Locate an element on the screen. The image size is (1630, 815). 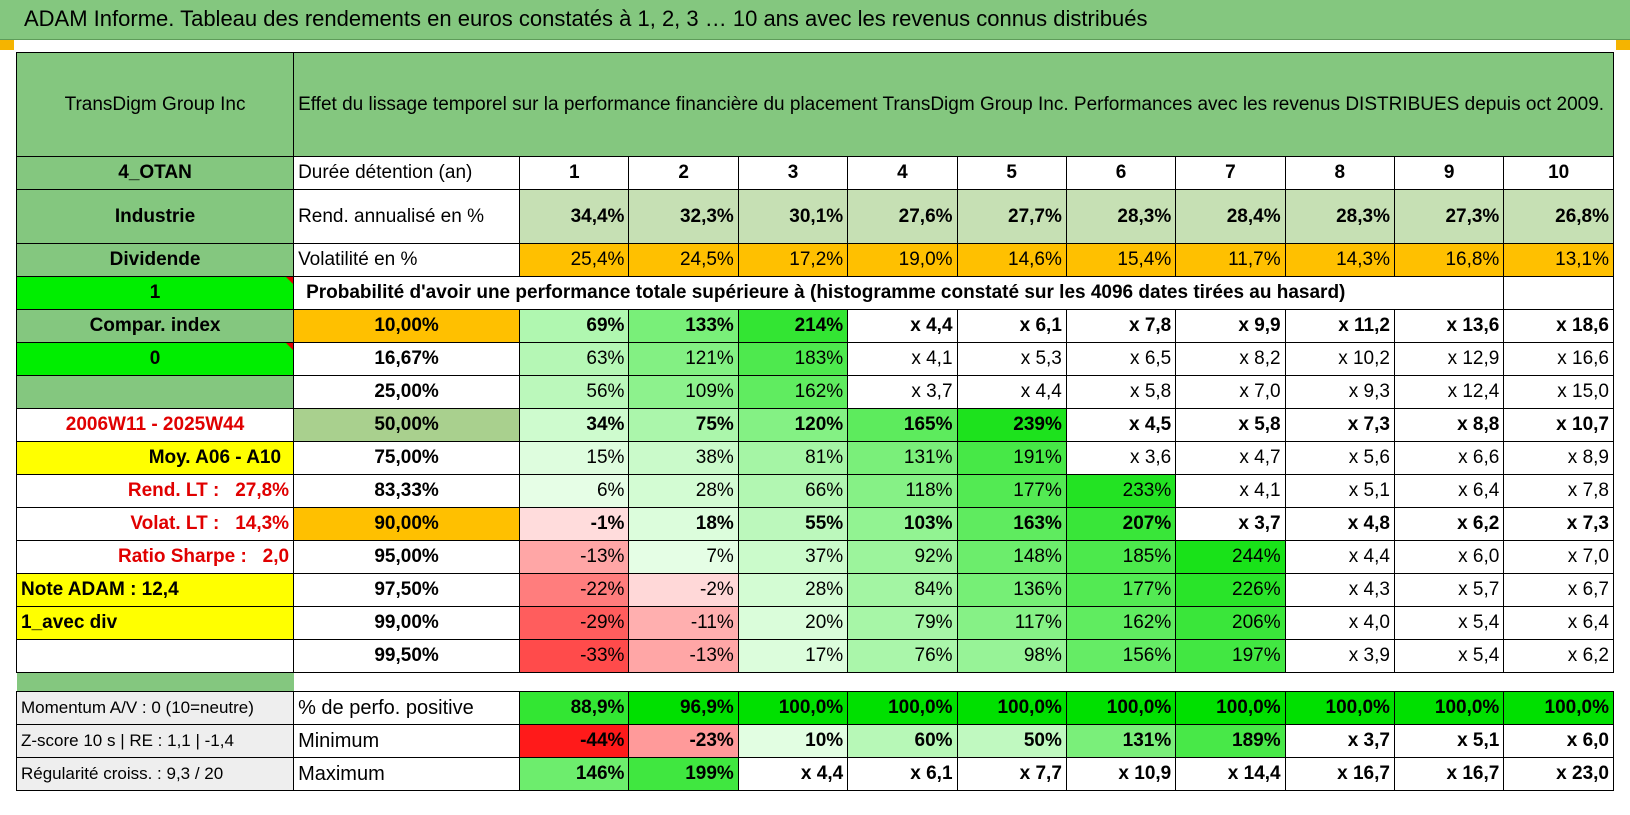
zscore-label: Z-score 10 s | RE : 1,1 | -1,4 is located at coordinates (155, 741).